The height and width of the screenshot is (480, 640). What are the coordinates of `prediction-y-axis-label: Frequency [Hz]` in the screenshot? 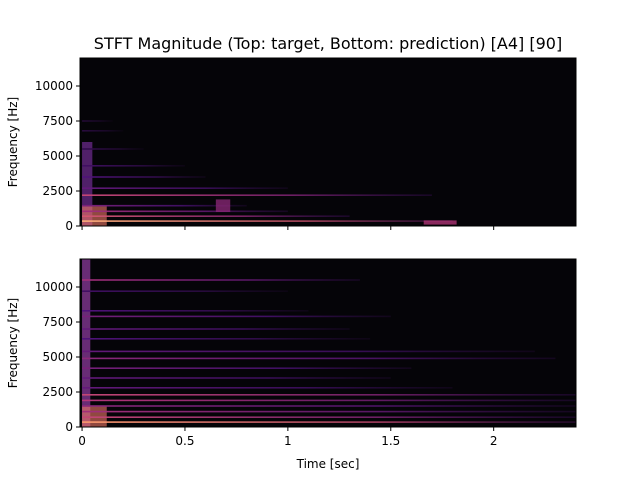 It's located at (13, 343).